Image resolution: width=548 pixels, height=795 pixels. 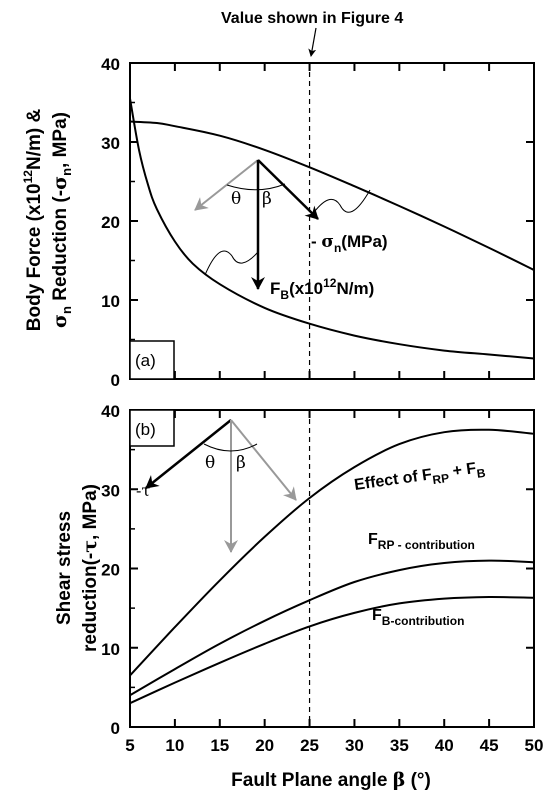 What do you see at coordinates (327, 242) in the screenshot?
I see `panel-a-sigma-symbol: σ` at bounding box center [327, 242].